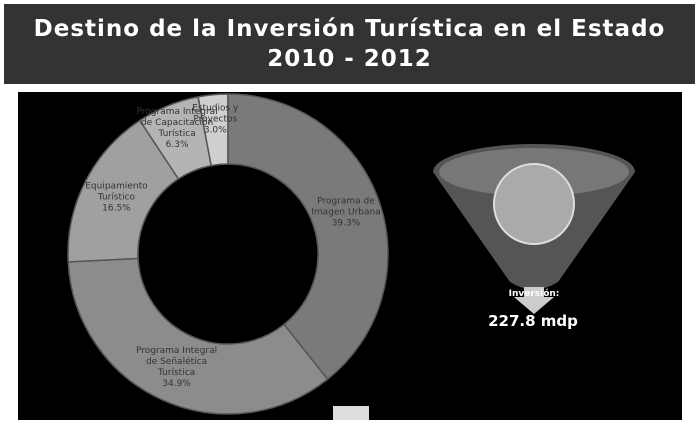 The image size is (699, 432). I want to click on slice-label: Equipamiento Turístico 16.5%, so click(116, 197).